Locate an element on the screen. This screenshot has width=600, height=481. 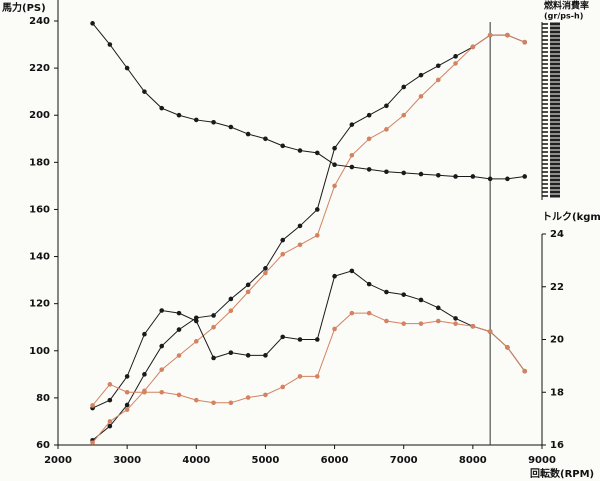
y3-axis-unit: (gr/ps-h) is located at coordinates (563, 16).